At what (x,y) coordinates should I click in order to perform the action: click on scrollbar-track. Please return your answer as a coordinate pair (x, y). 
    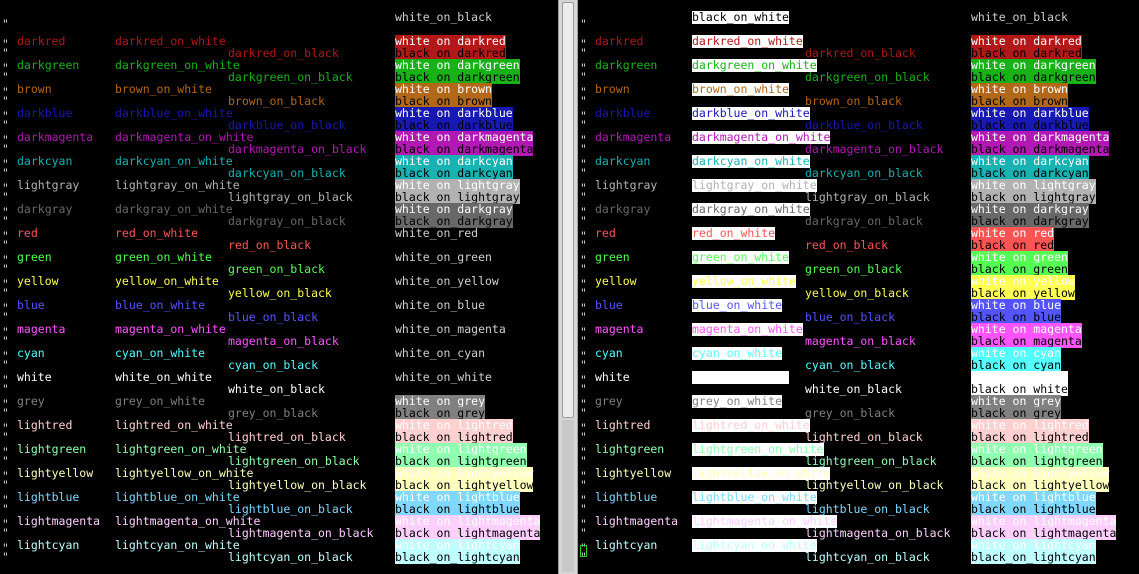
    Looking at the image, I should click on (568, 496).